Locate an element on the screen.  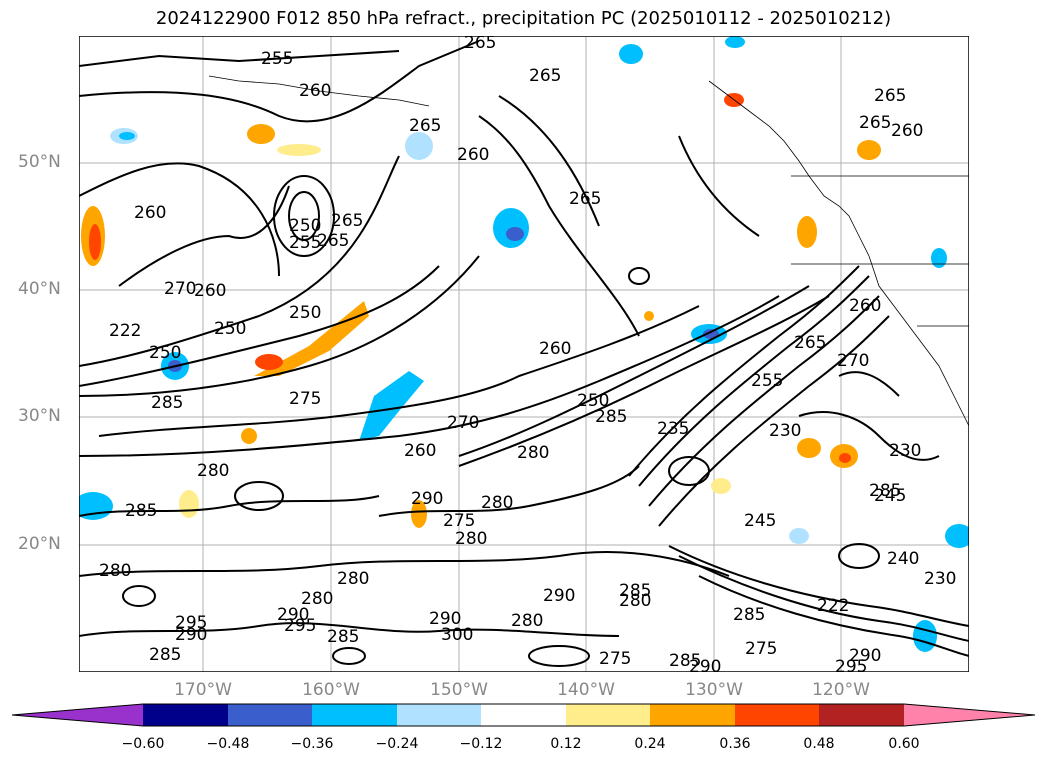
colorbar is located at coordinates (523, 715).